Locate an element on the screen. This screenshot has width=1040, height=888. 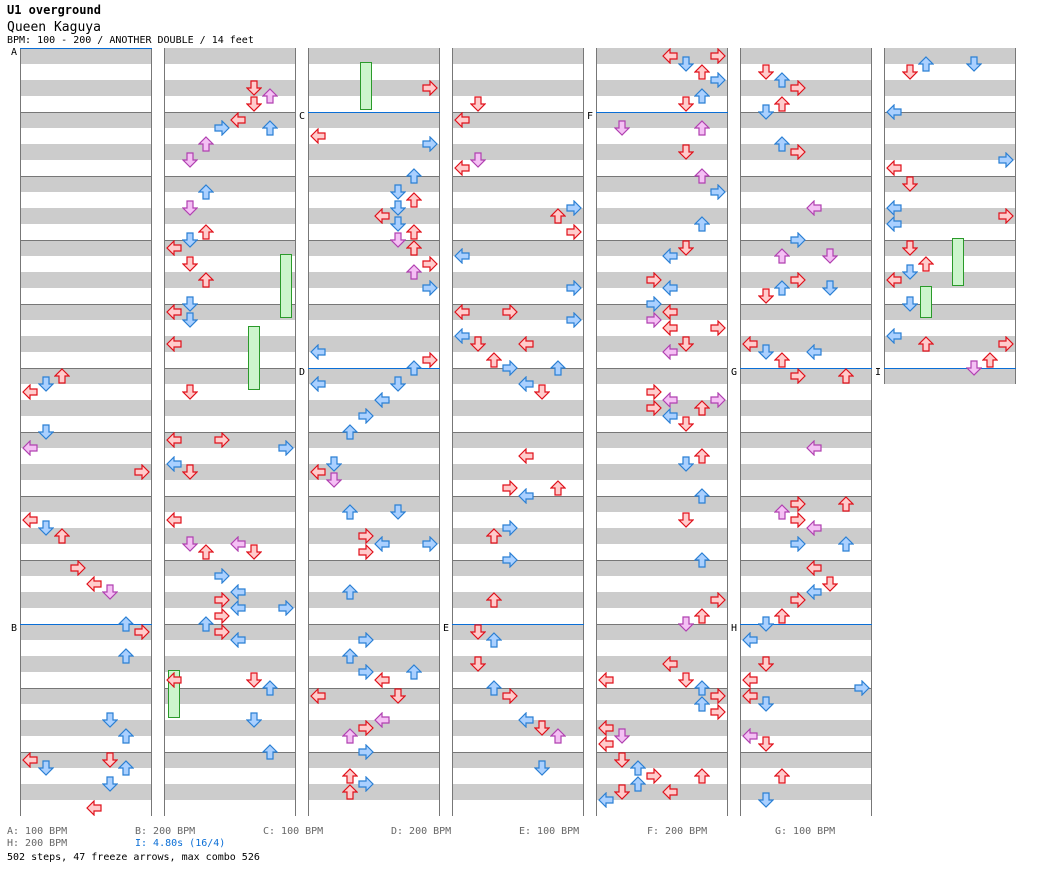
freeze-arrow is located at coordinates (958, 262).